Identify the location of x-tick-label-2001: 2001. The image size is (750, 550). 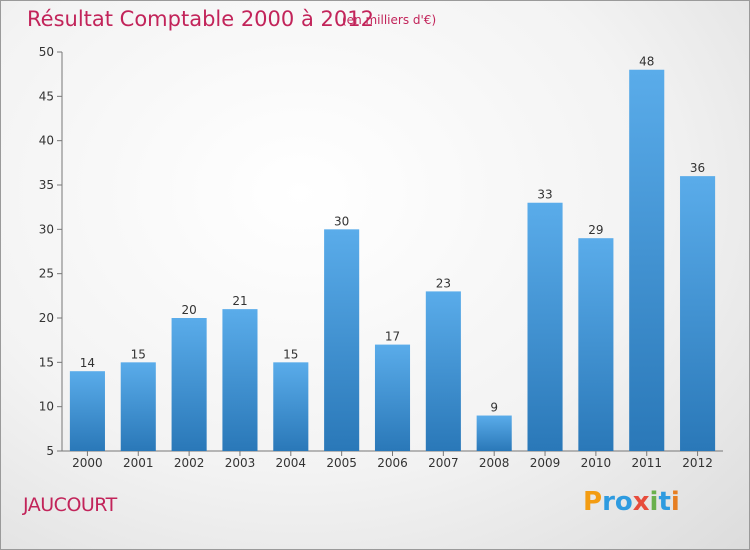
(138, 463).